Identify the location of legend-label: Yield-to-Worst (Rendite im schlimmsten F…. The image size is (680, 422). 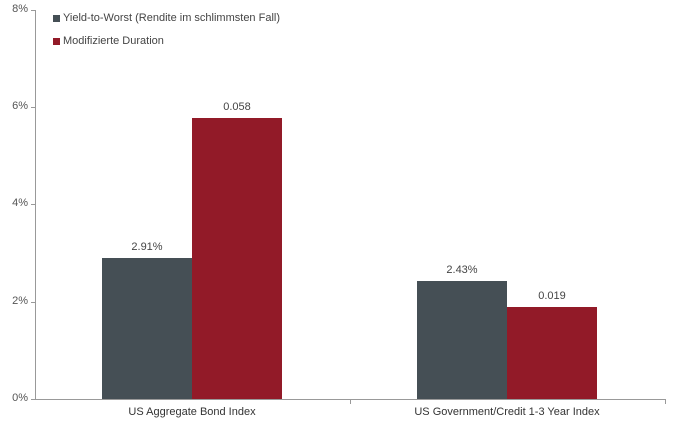
(171, 18).